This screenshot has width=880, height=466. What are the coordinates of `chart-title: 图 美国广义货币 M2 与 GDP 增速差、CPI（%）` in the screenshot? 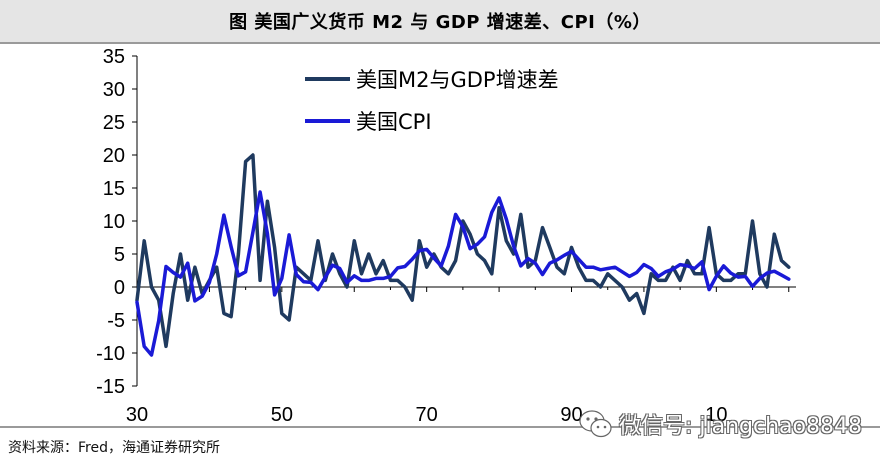 It's located at (440, 22).